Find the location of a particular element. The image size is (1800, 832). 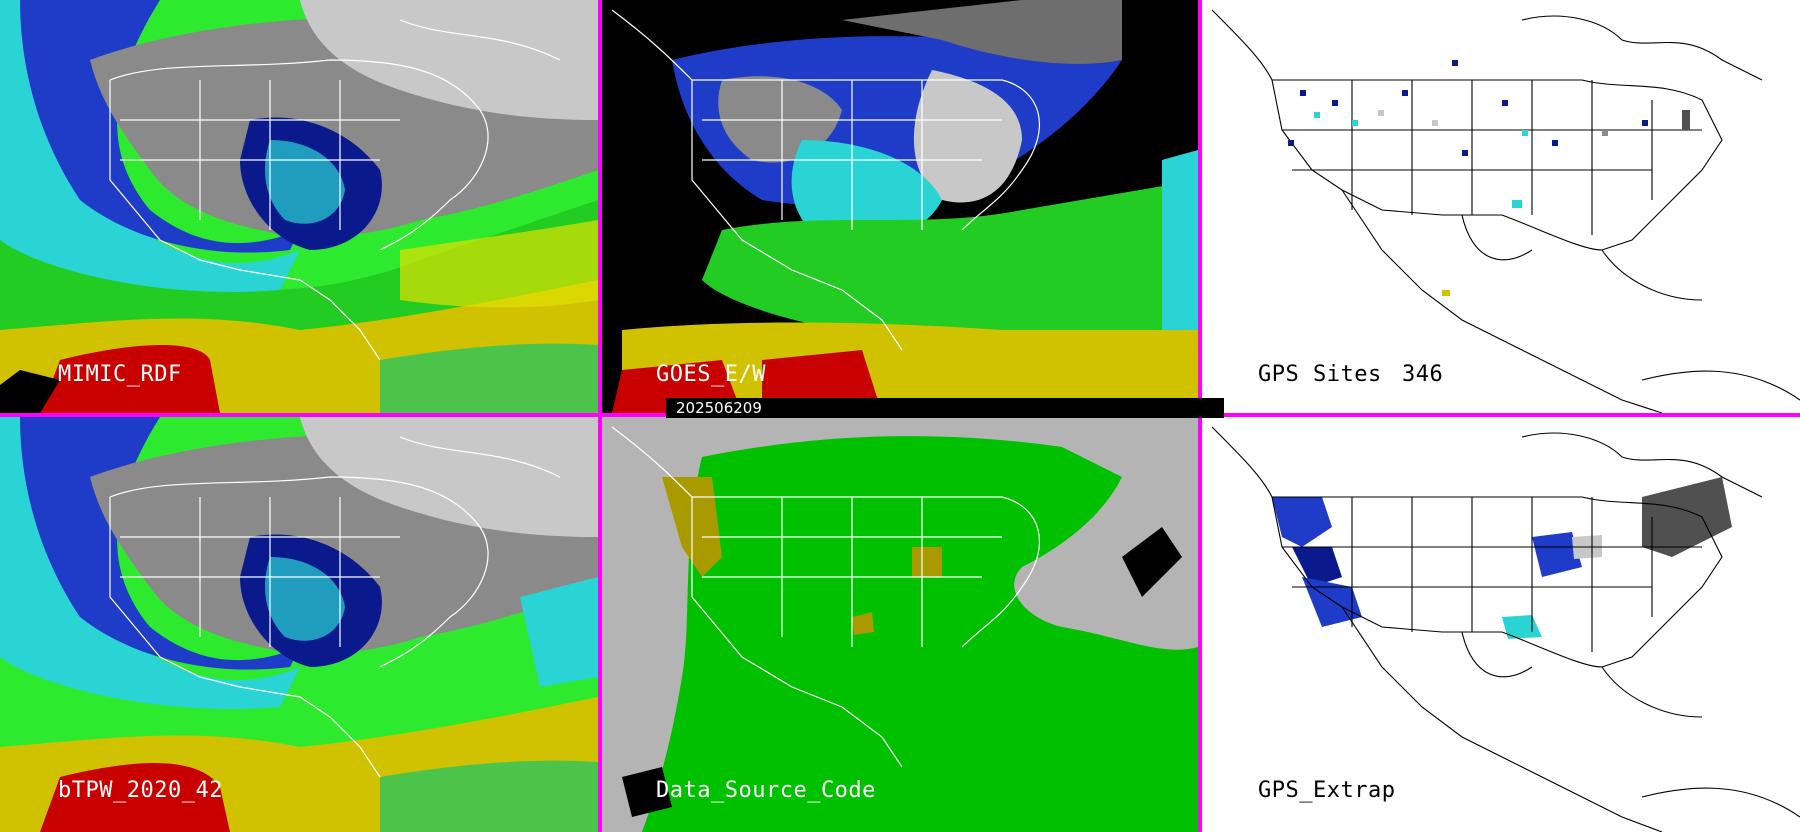

panel-label: MIMIC_RDF is located at coordinates (120, 374).